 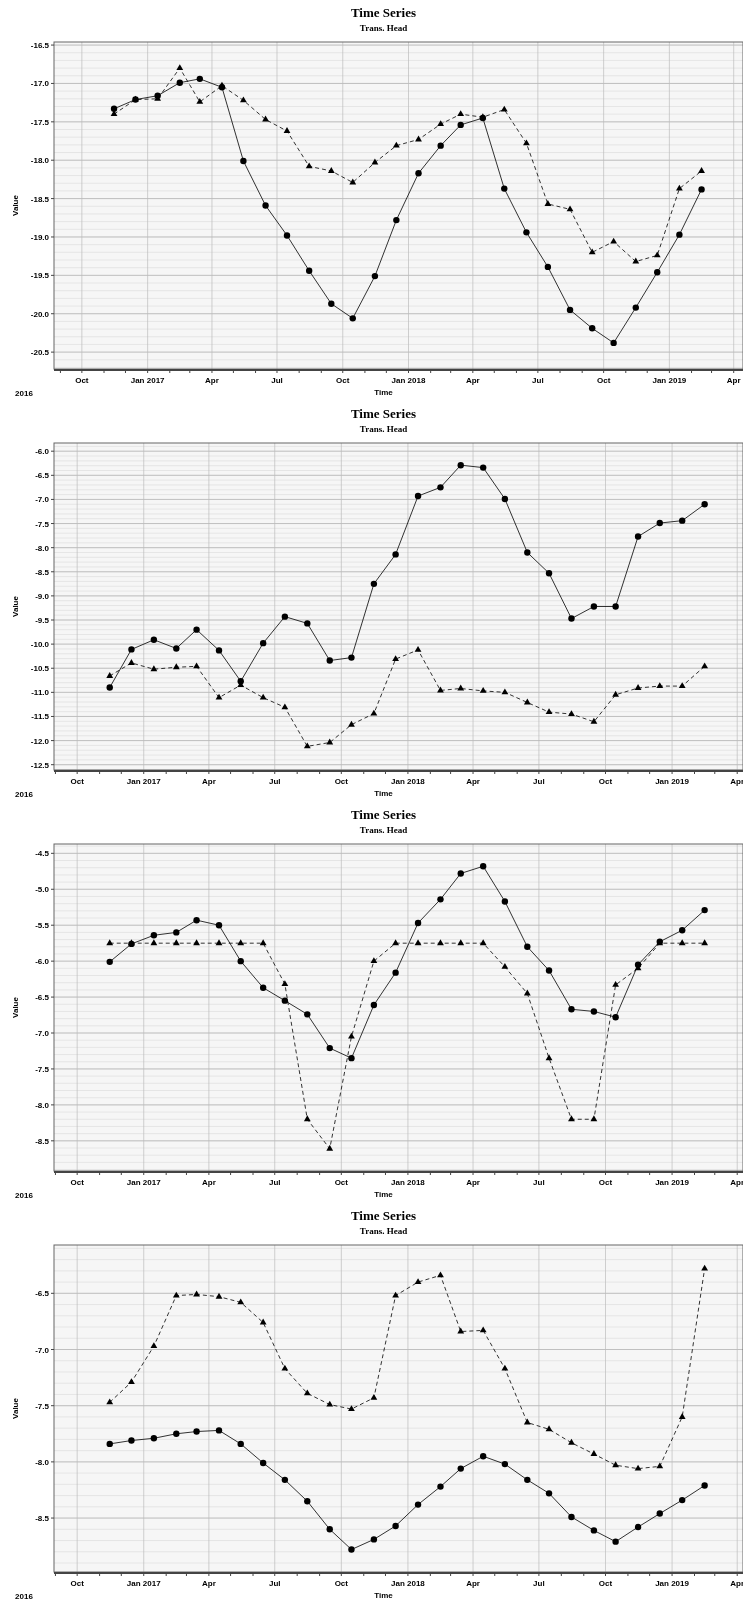 I want to click on y-tick-label: -16.5, so click(x=40, y=46).